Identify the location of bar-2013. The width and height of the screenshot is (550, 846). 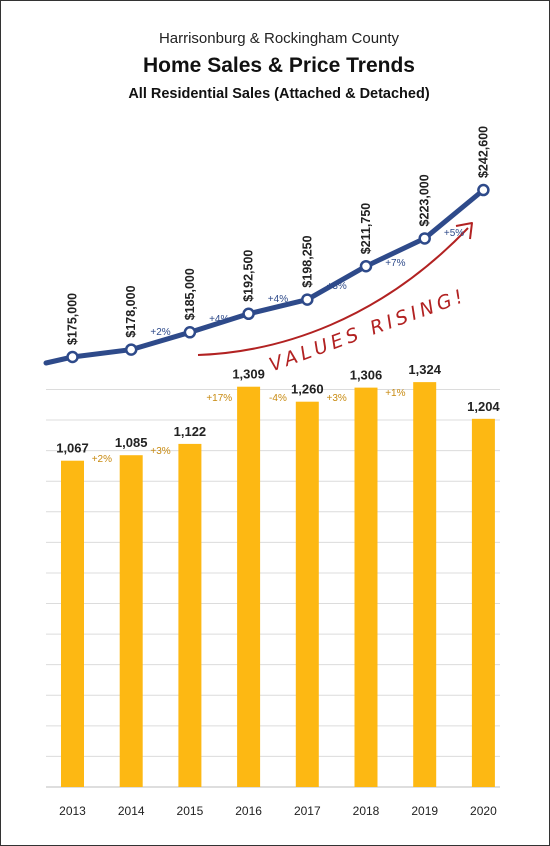
(72, 623).